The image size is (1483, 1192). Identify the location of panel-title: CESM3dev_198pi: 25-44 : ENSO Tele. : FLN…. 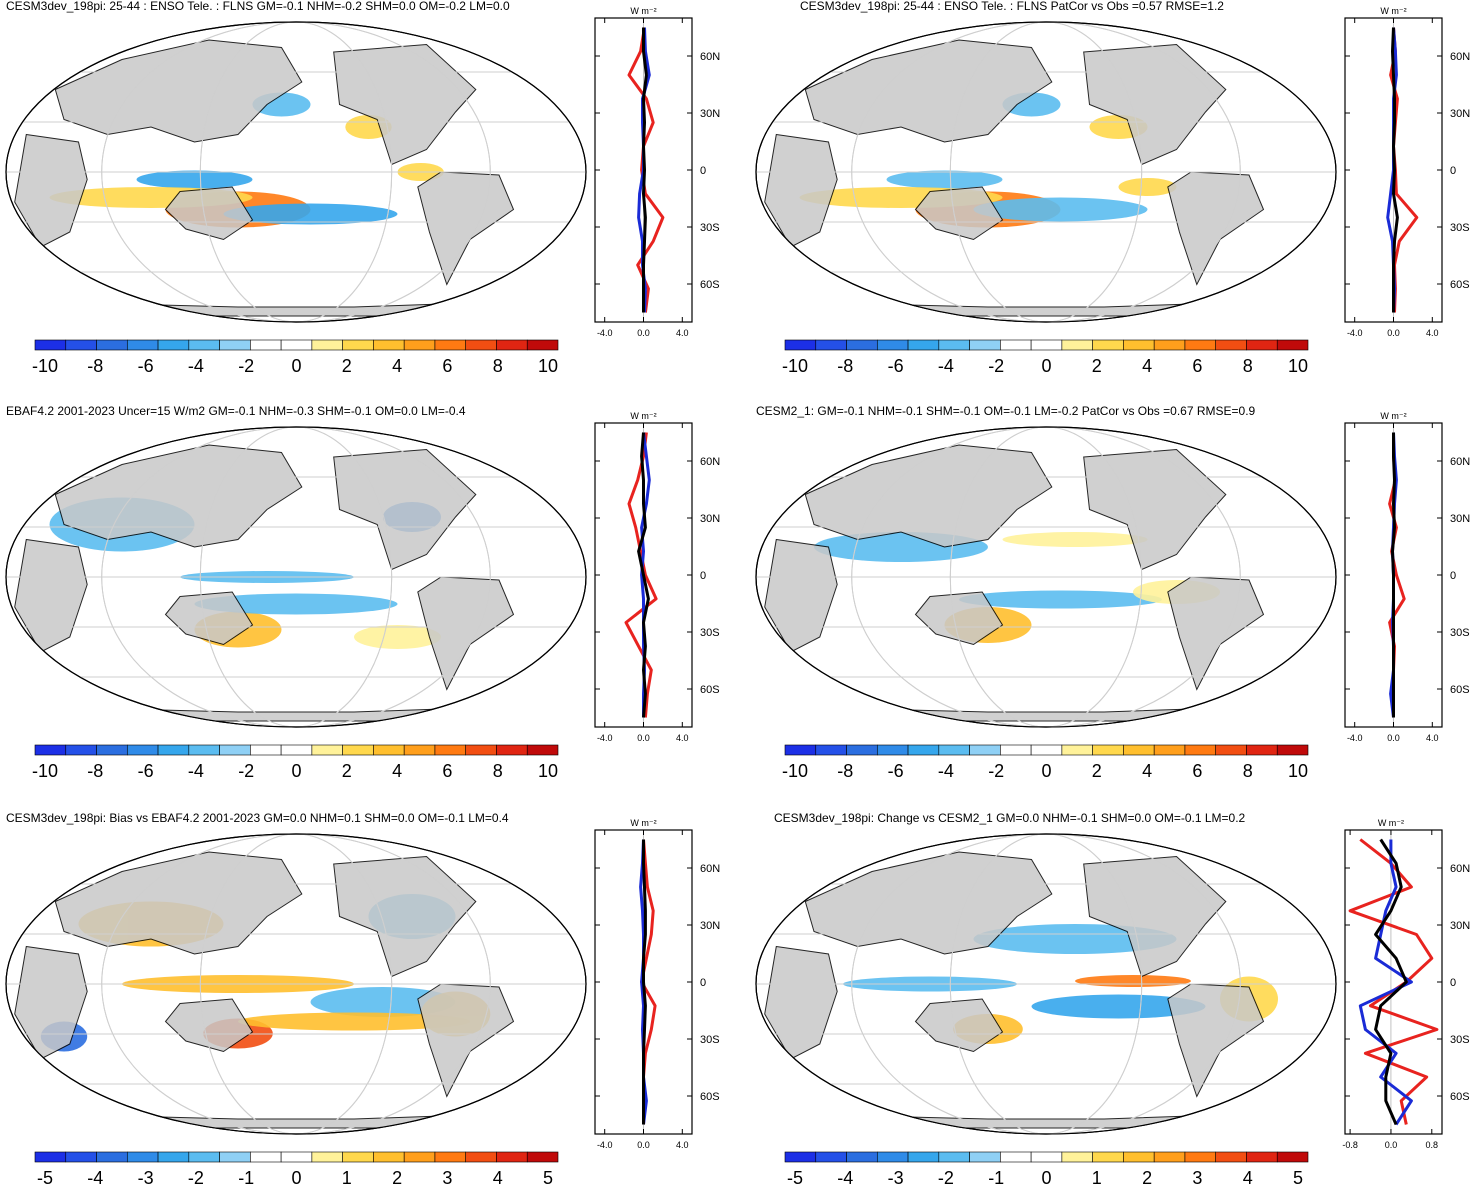
(258, 6).